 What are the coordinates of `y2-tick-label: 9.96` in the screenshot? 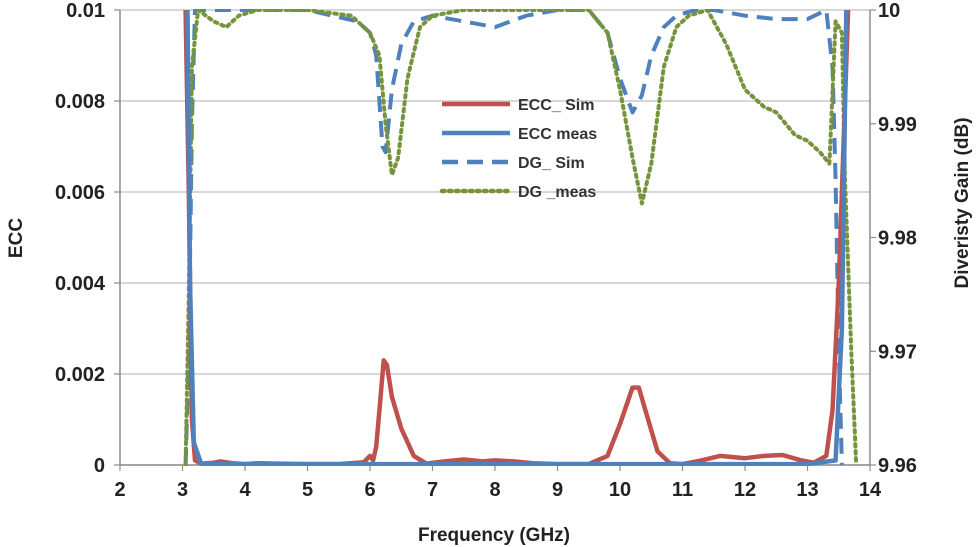 It's located at (897, 466).